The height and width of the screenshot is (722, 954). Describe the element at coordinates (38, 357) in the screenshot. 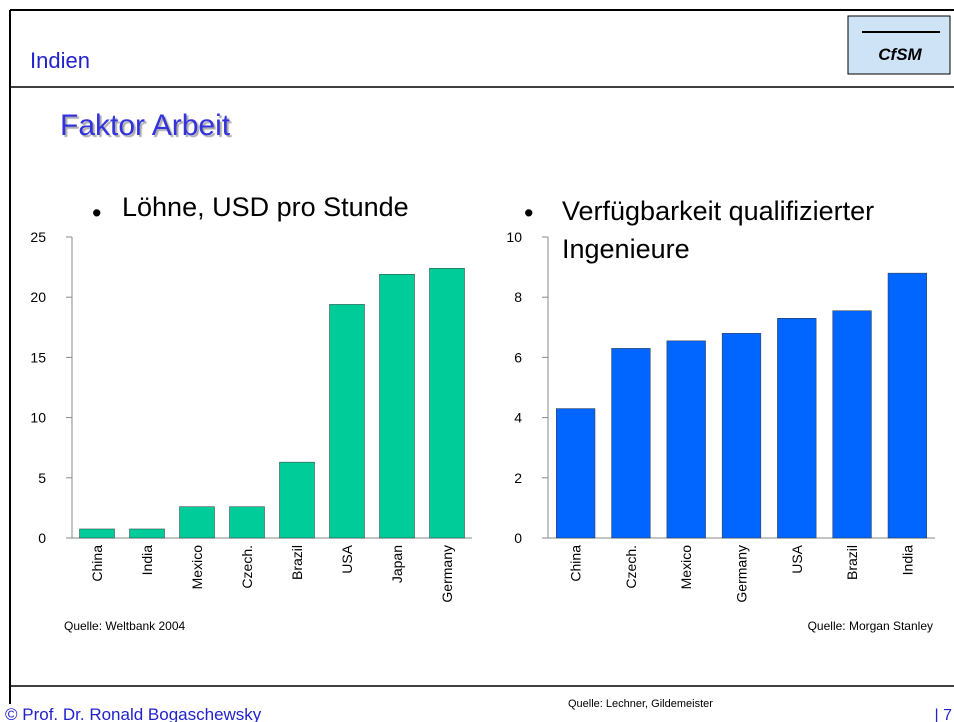

I see `y-tick-label: 15` at that location.